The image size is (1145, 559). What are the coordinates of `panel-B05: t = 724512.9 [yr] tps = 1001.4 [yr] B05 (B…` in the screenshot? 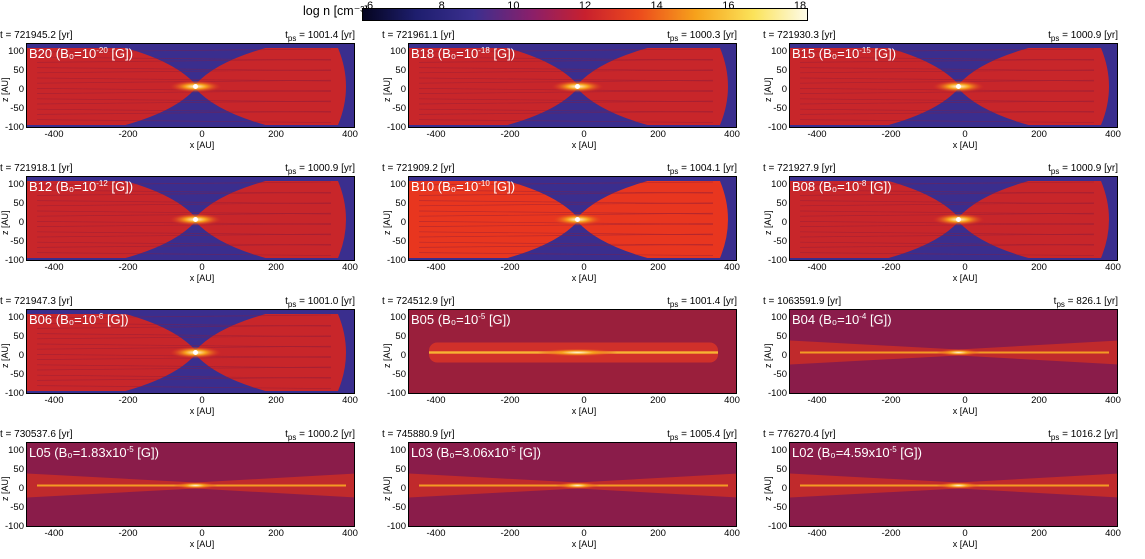 It's located at (561, 361).